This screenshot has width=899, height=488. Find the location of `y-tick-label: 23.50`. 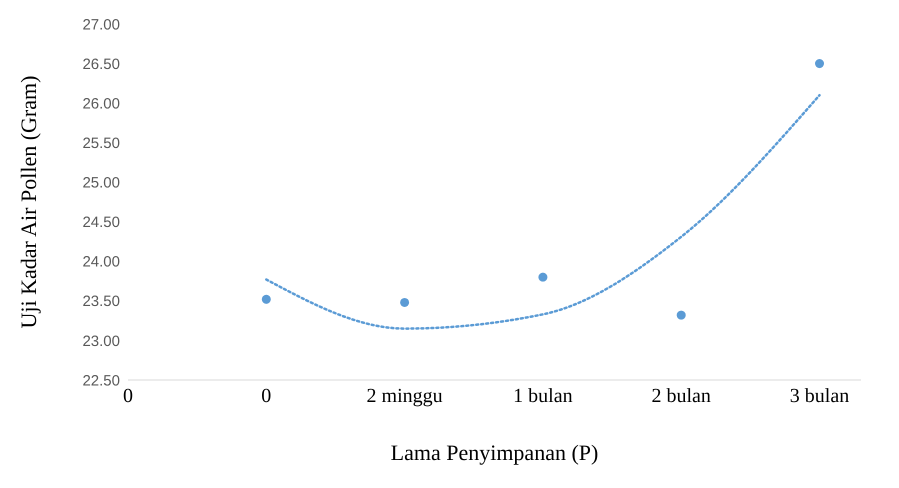

y-tick-label: 23.50 is located at coordinates (101, 301).